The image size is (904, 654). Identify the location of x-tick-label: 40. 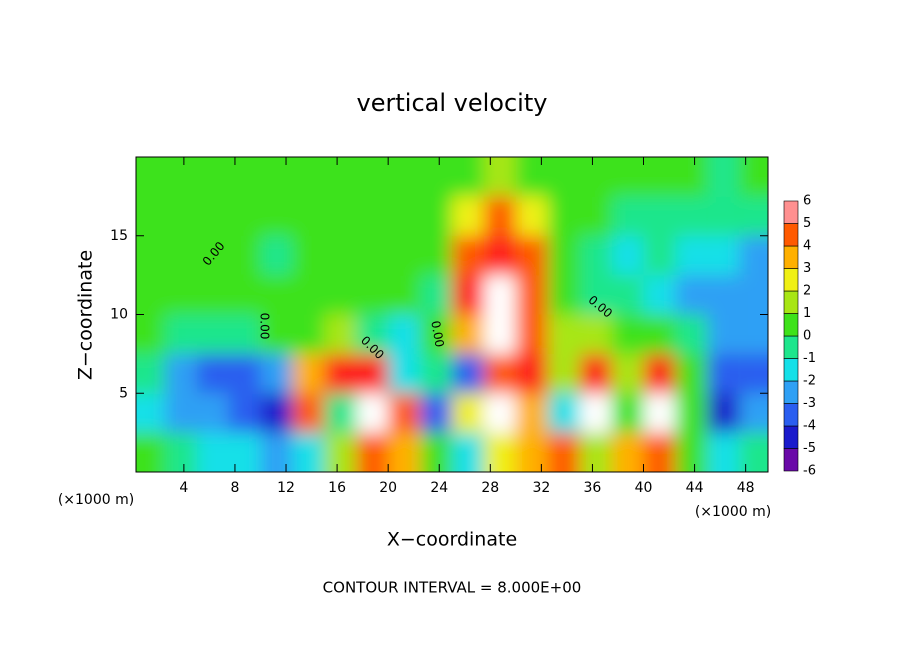
(644, 488).